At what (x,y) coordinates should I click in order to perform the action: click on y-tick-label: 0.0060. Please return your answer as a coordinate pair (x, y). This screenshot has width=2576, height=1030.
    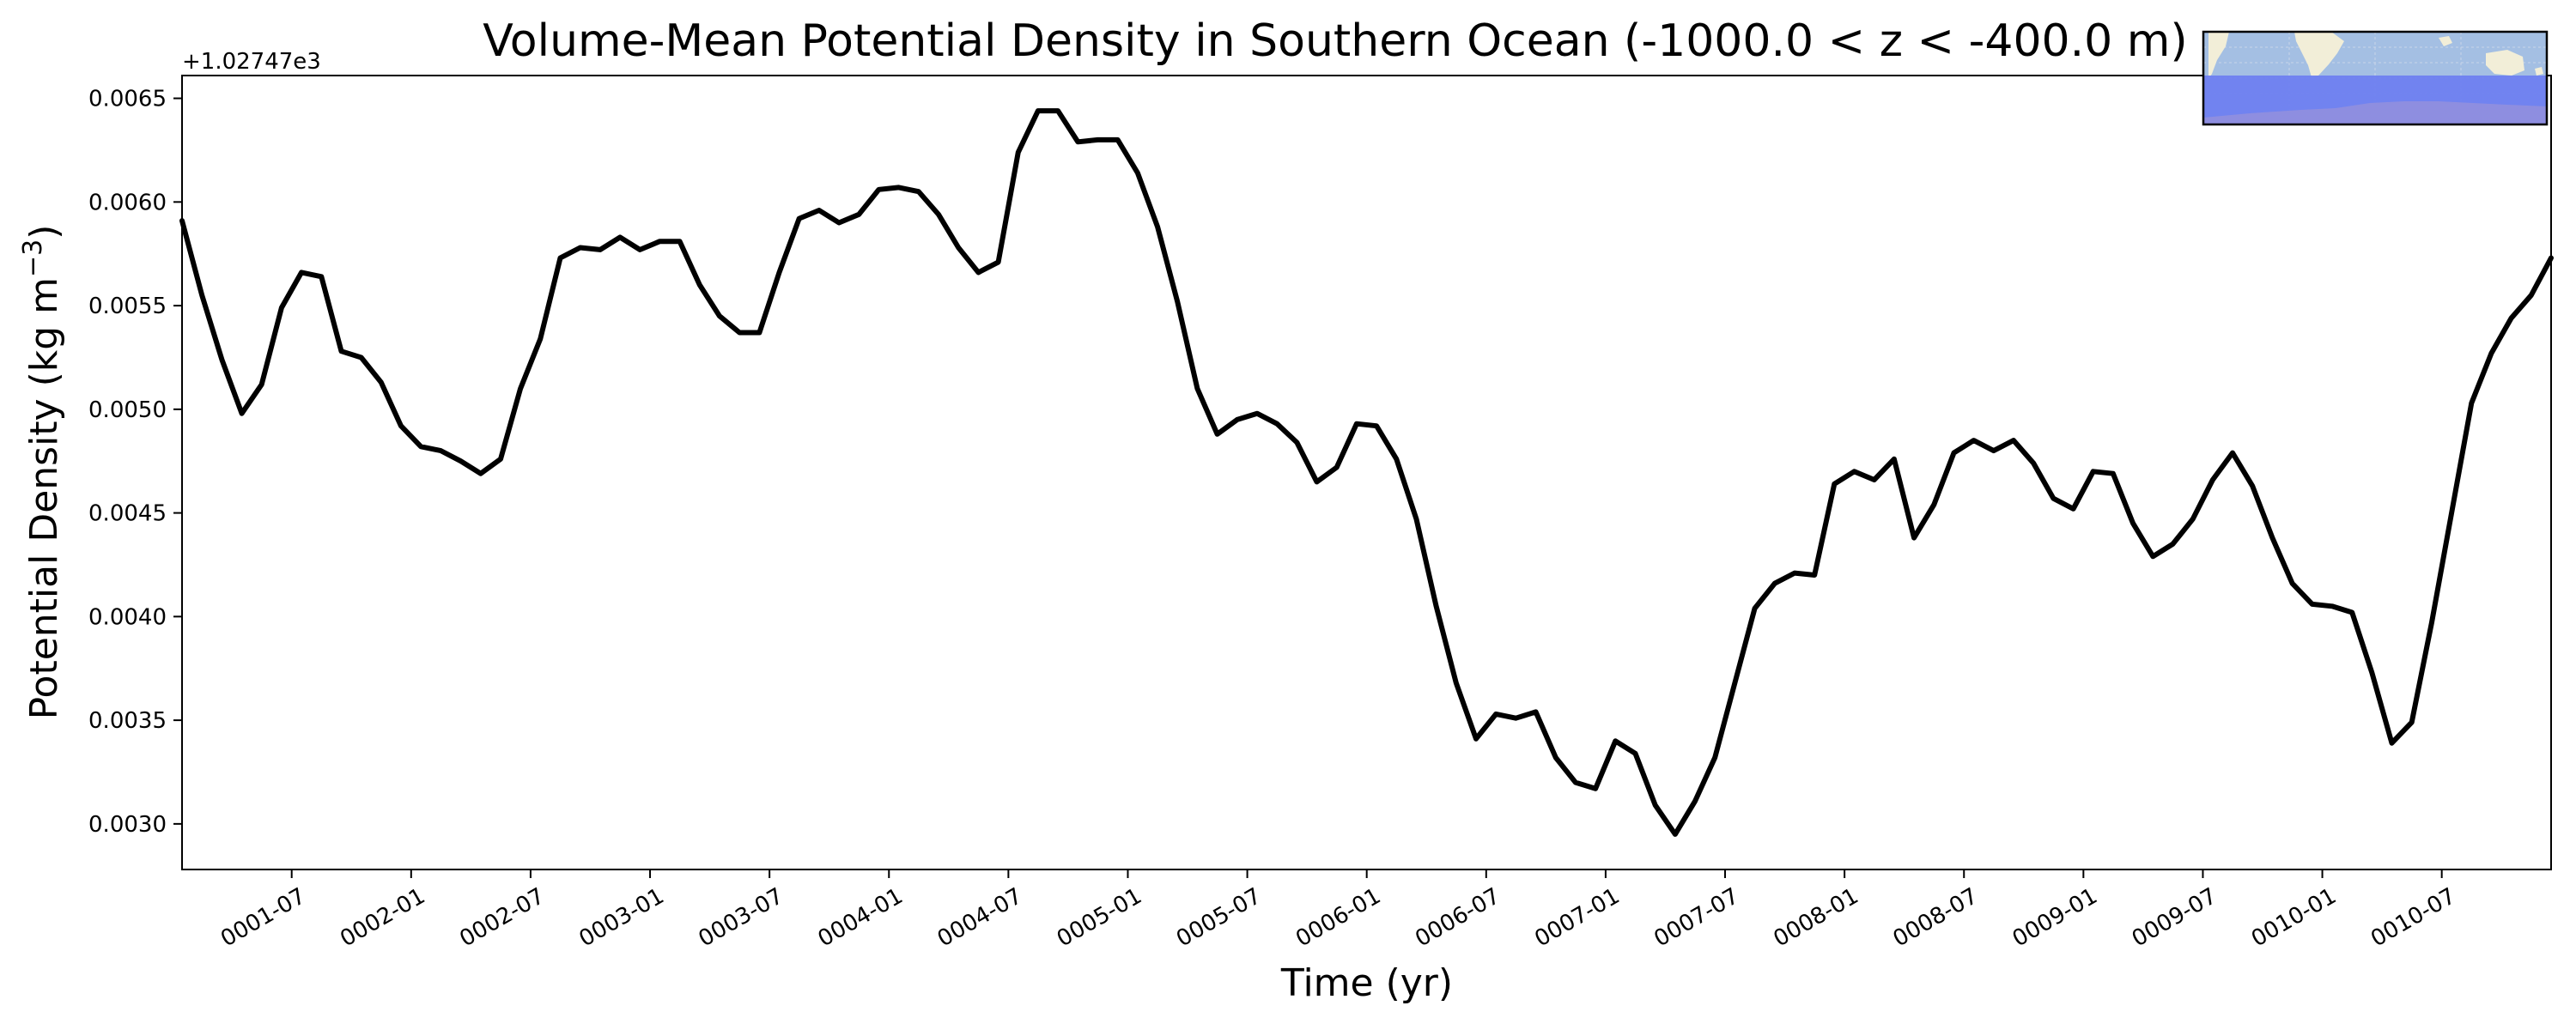
    Looking at the image, I should click on (128, 202).